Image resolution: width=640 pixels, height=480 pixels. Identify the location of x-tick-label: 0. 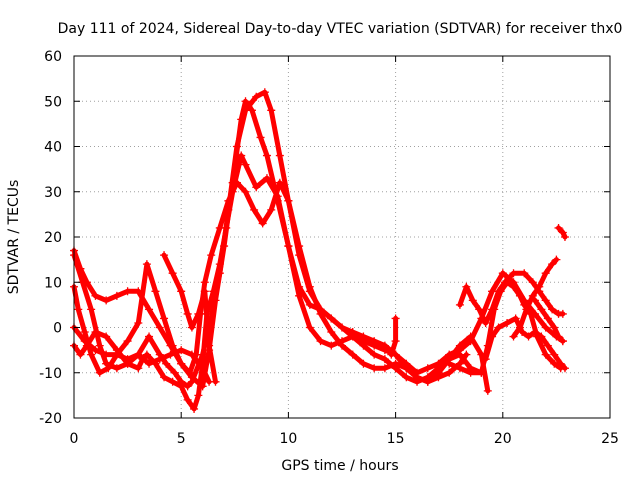
(74, 439).